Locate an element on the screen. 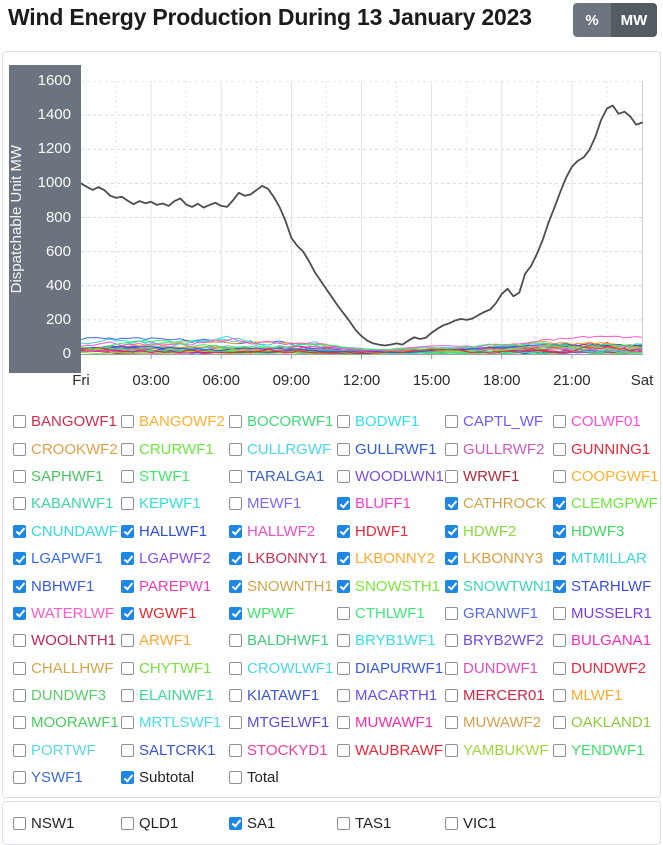 The image size is (663, 845). unit-checkbox-item: DIAPURWF1 is located at coordinates (391, 668).